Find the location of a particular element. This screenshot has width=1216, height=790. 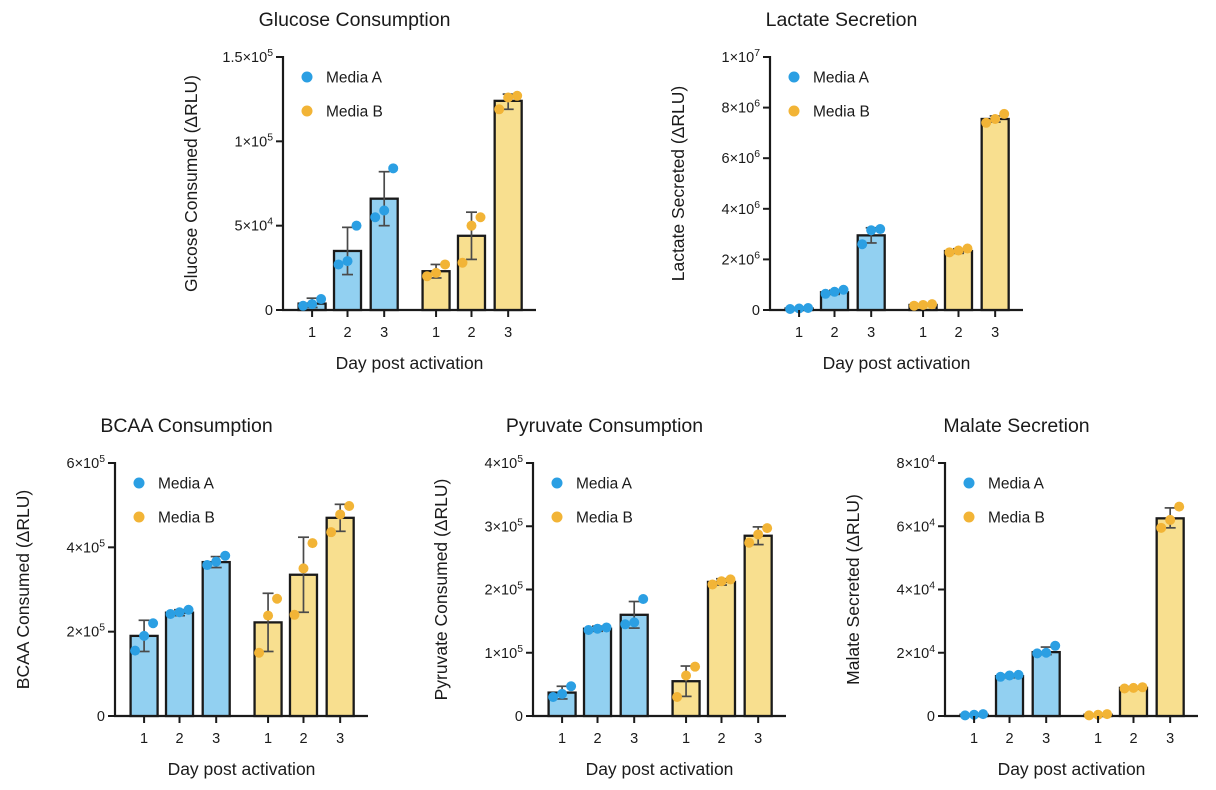

y-tick-label: 6×10⁴ is located at coordinates (916, 526).